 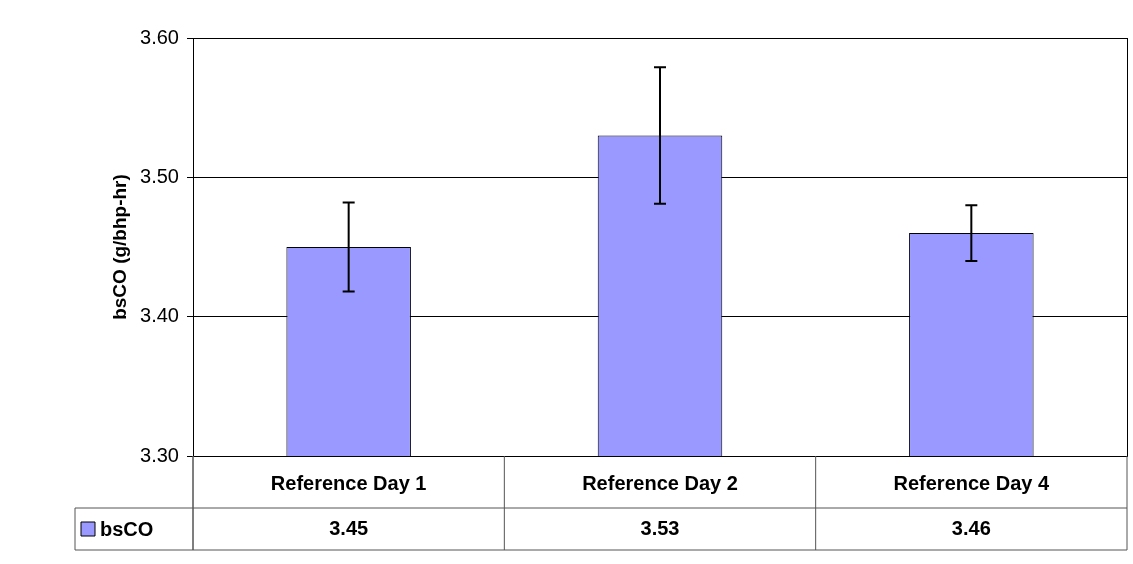 What do you see at coordinates (119, 247) in the screenshot?
I see `y-axis-title: bsCO (g/bhp-hr)` at bounding box center [119, 247].